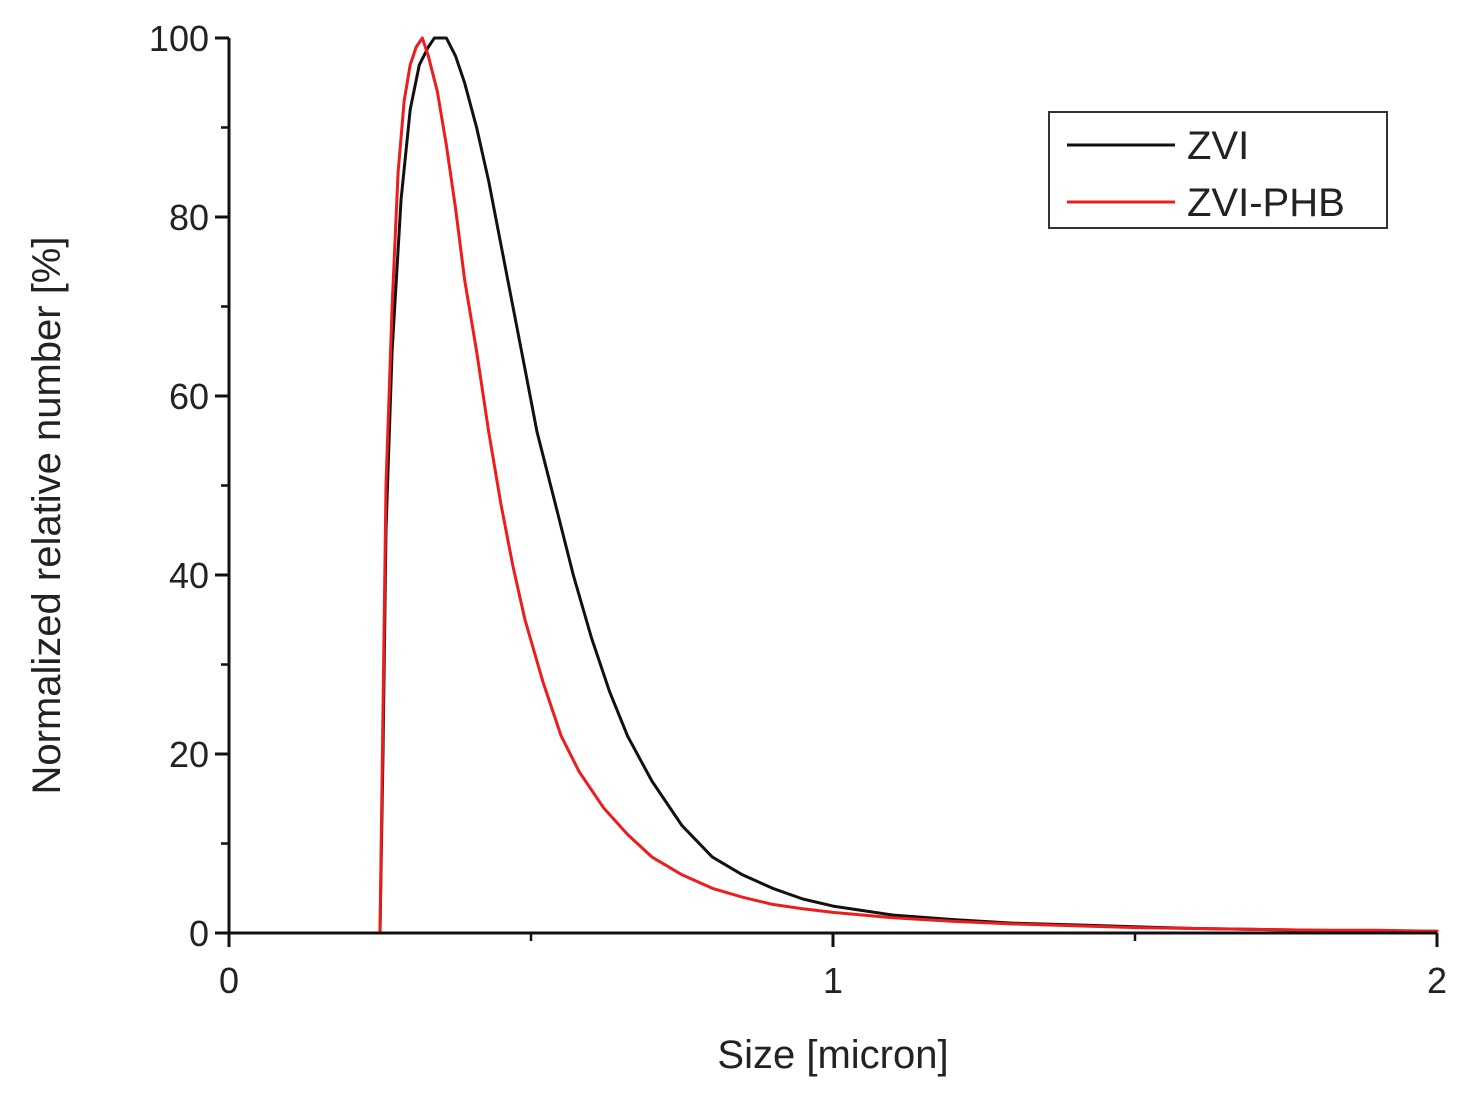 This screenshot has width=1467, height=1105. I want to click on y-tick-label: 20, so click(189, 754).